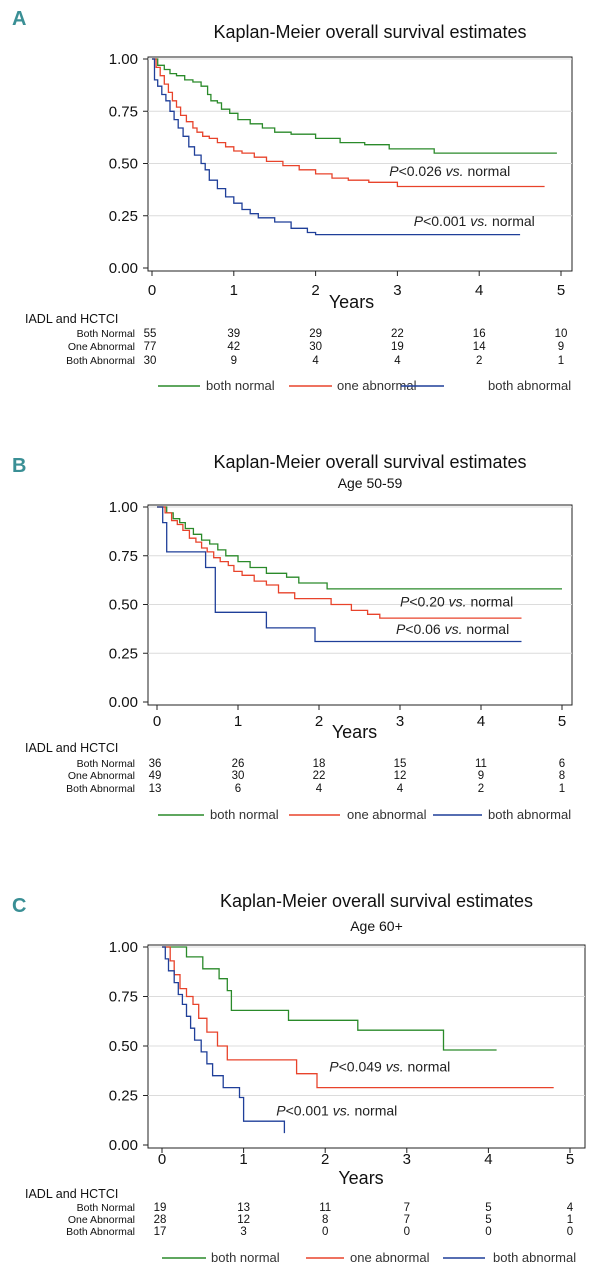 This screenshot has width=592, height=1280. I want to click on risk-count: 28, so click(160, 1220).